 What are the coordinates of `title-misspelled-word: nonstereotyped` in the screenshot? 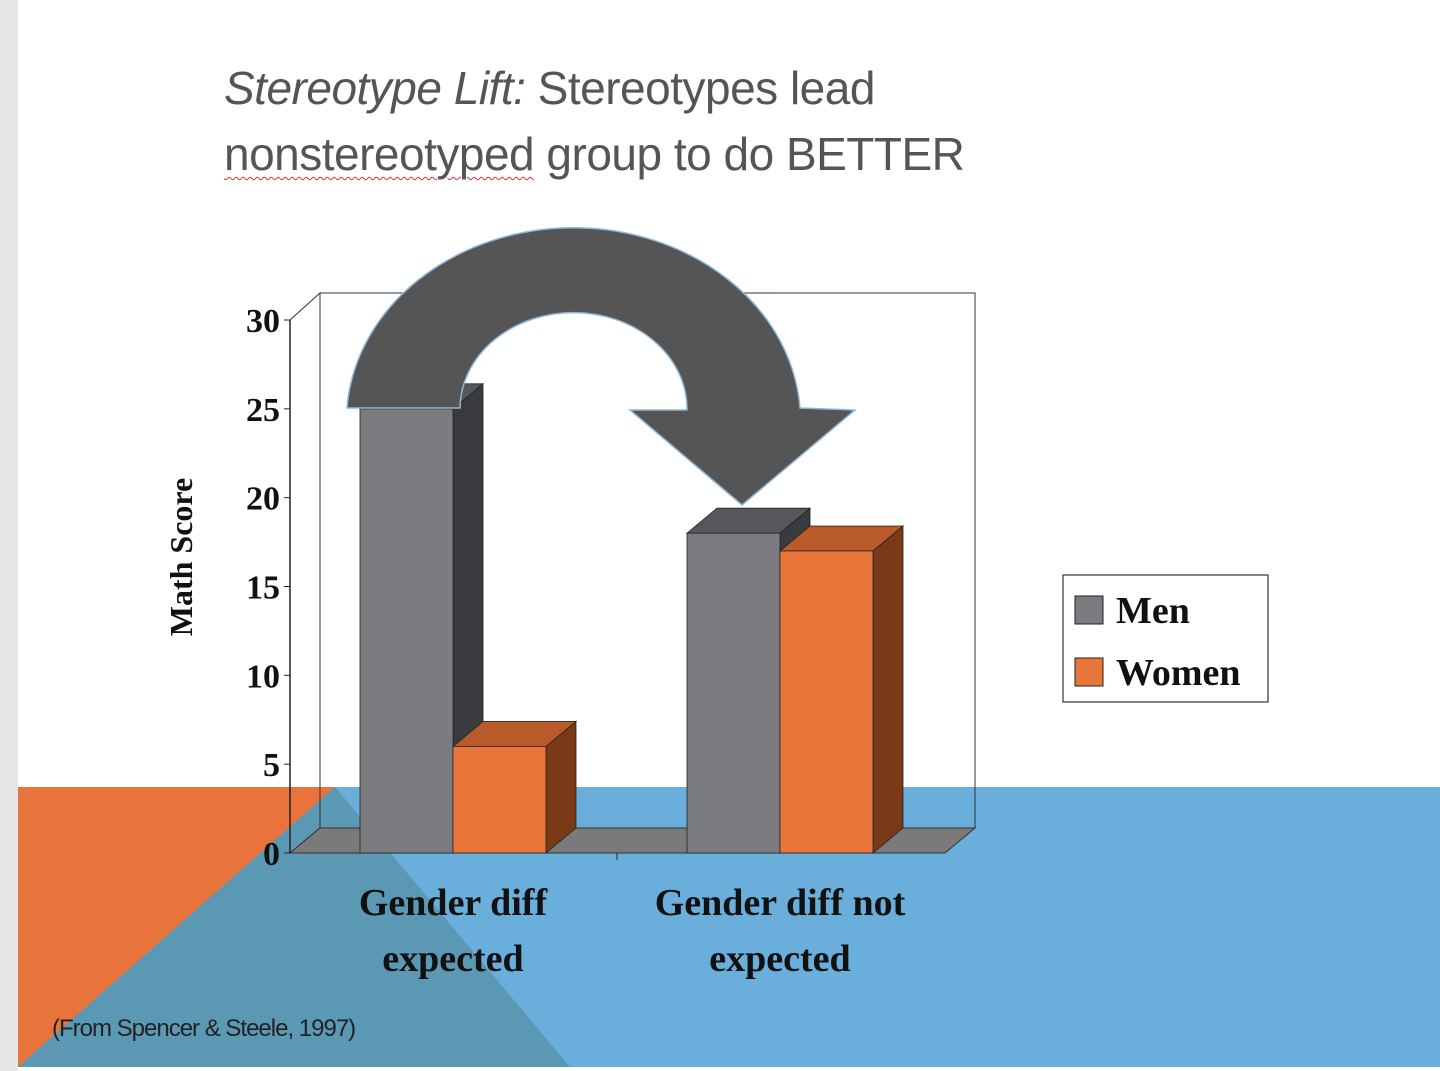 It's located at (379, 154).